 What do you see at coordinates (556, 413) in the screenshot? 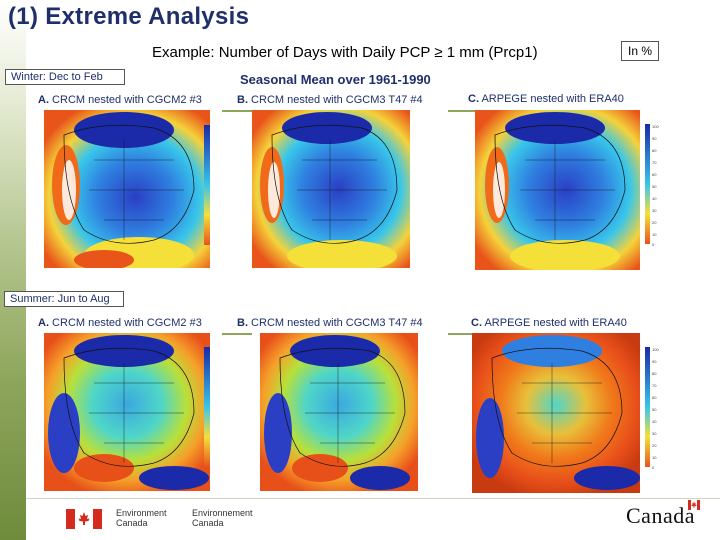
I see `map-summer-c` at bounding box center [556, 413].